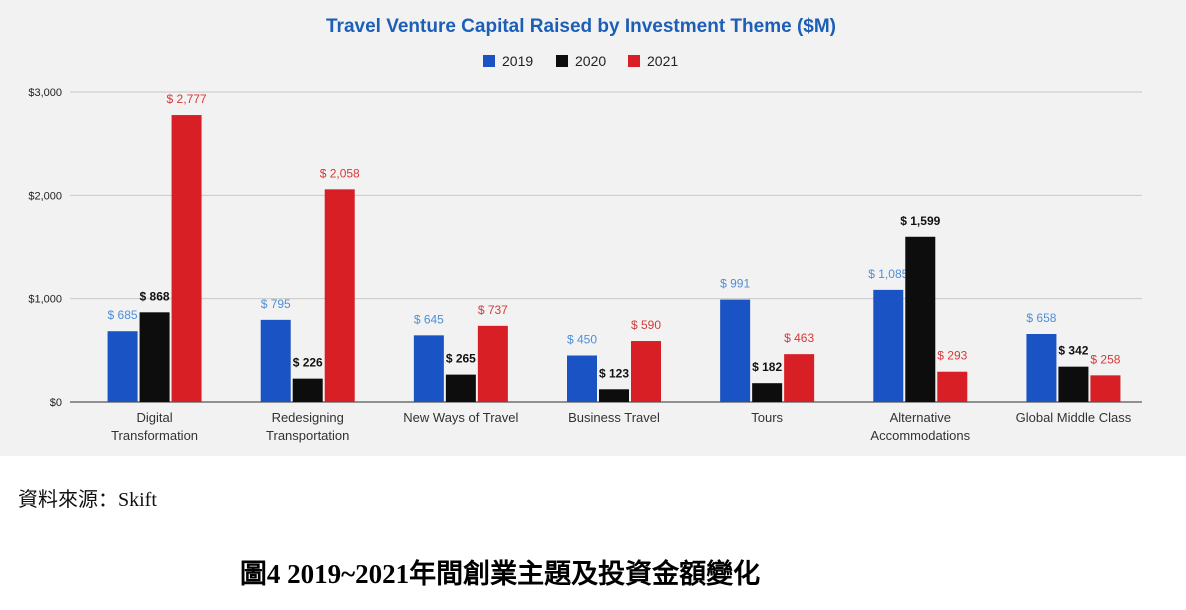  I want to click on legend-label-2019: 2019, so click(517, 61).